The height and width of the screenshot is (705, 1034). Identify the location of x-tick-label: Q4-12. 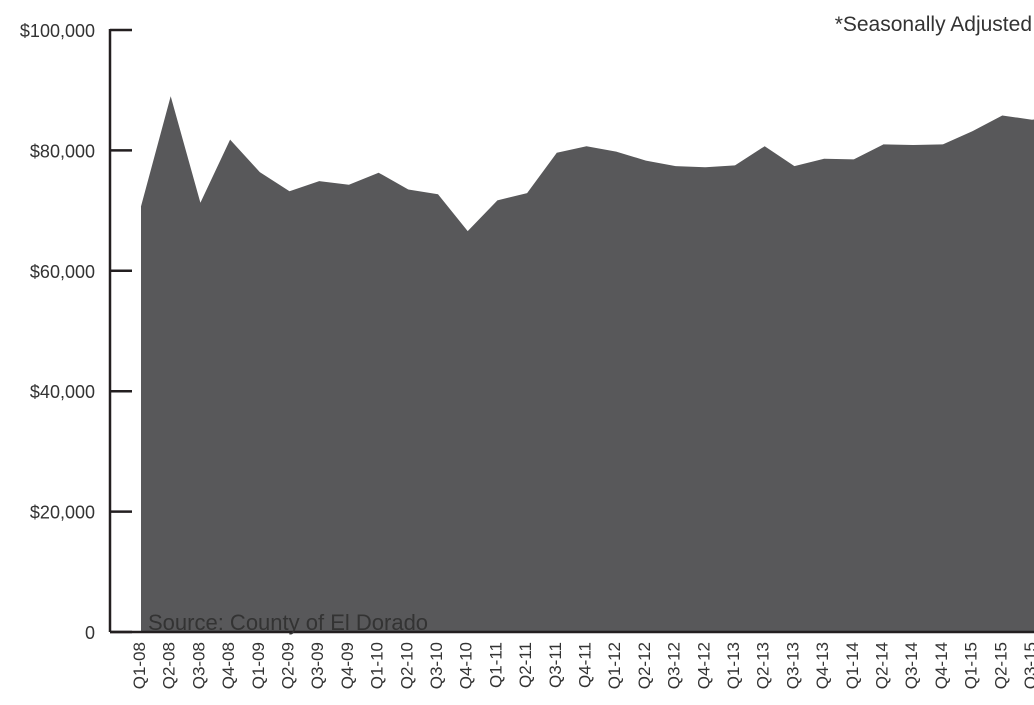
(703, 665).